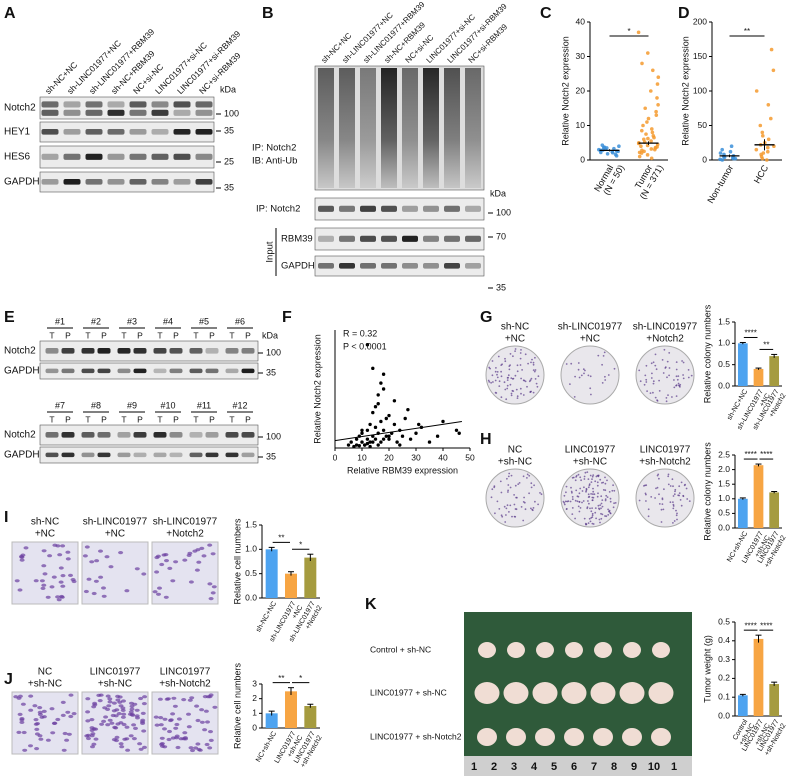  I want to click on x-tick-label: 30, so click(416, 457).